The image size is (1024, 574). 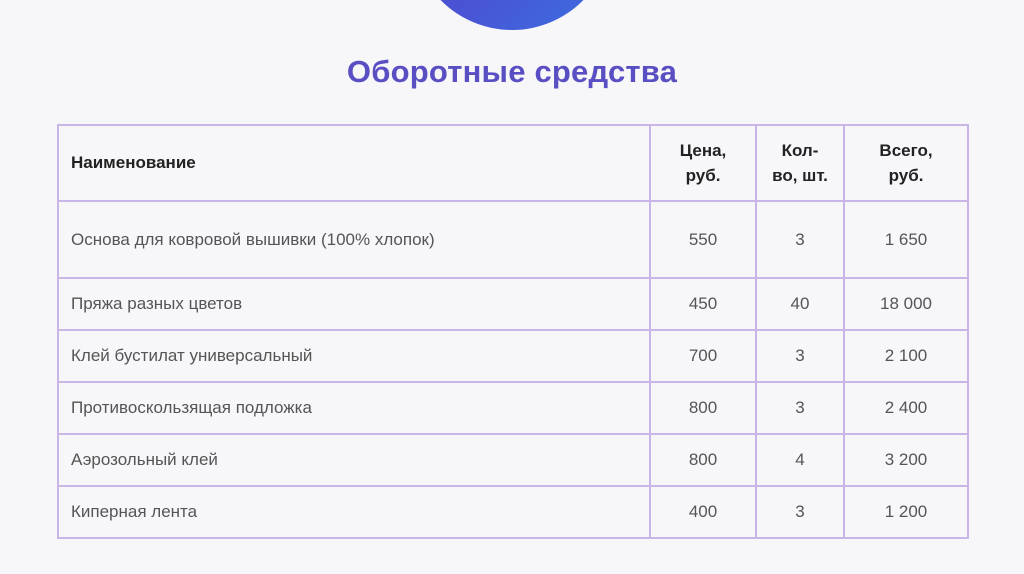 What do you see at coordinates (906, 239) in the screenshot?
I see `row-total: 1 650` at bounding box center [906, 239].